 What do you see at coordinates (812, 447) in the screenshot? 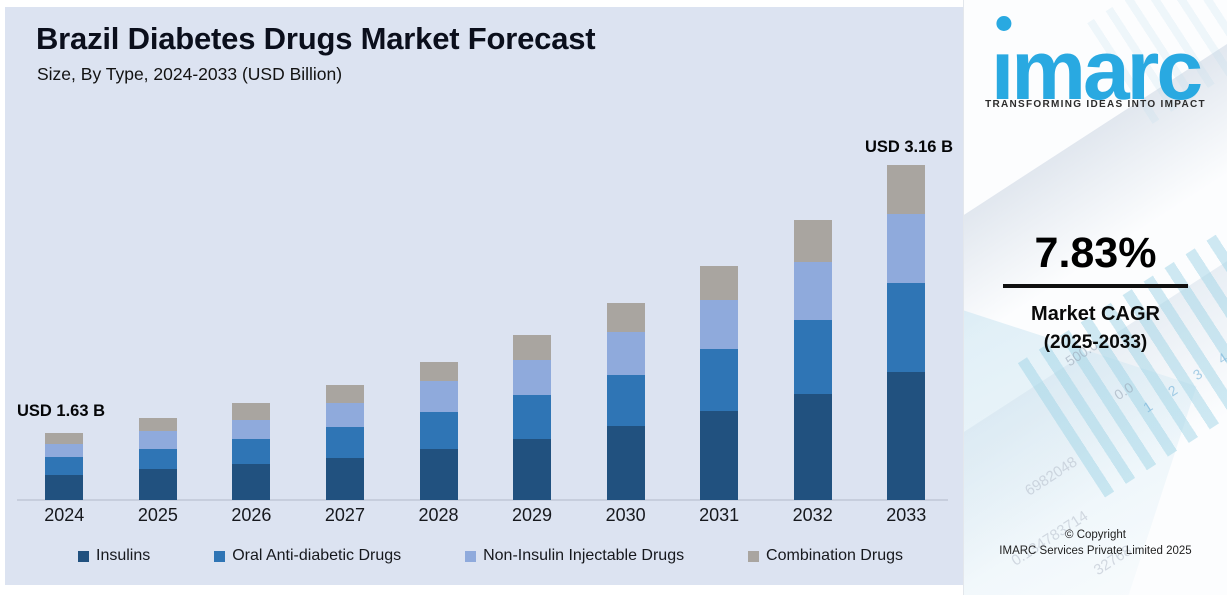
I see `segment-insulins-2032` at bounding box center [812, 447].